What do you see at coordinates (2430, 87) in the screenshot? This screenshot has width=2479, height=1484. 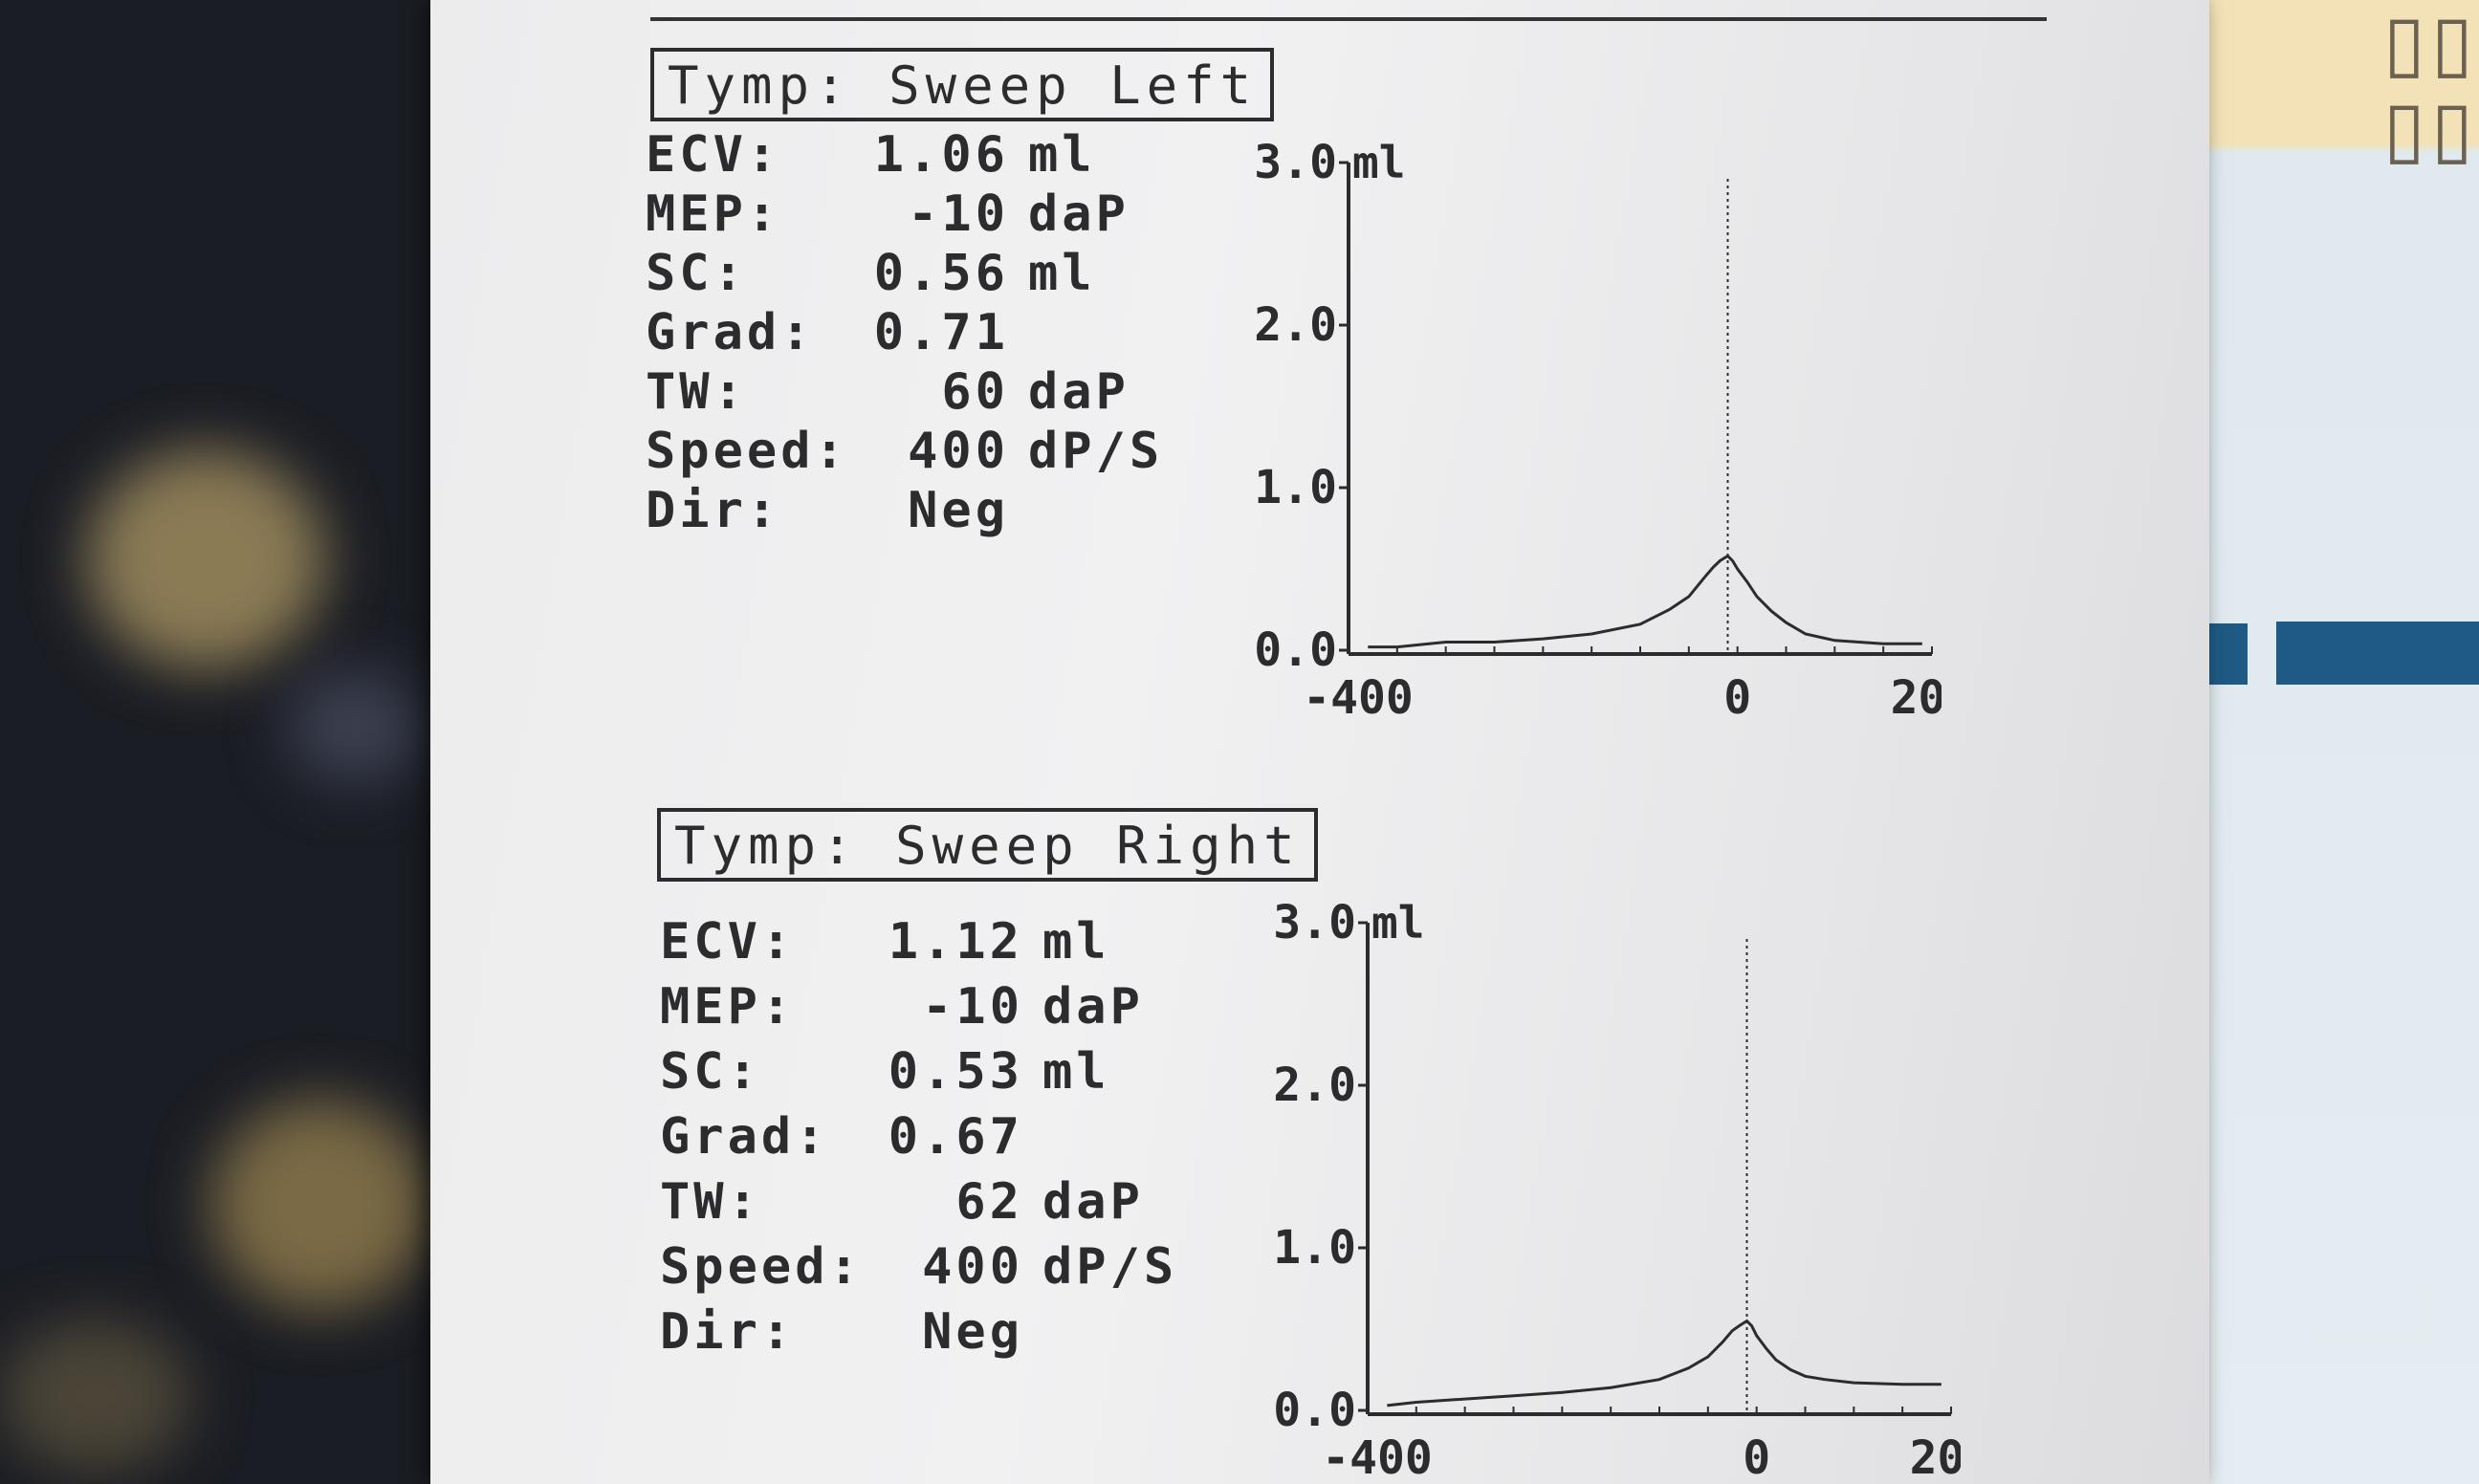 I see `background-text: ▯▯ ▯▯` at bounding box center [2430, 87].